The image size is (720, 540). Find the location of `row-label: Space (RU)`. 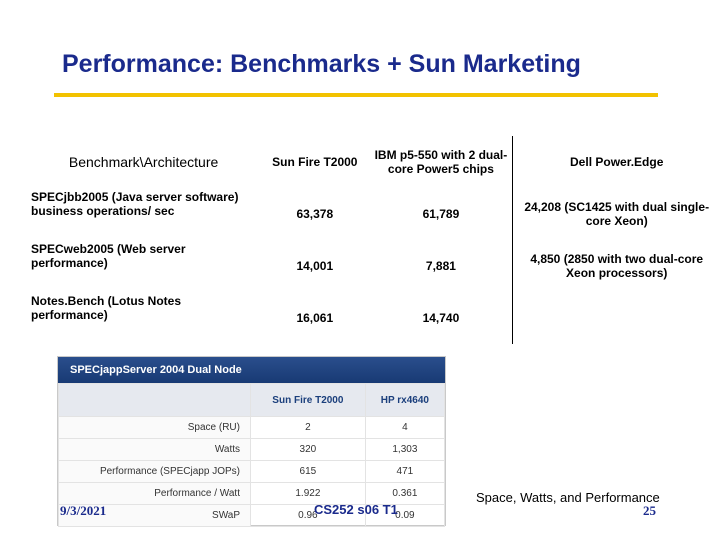

row-label: Space (RU) is located at coordinates (154, 427).